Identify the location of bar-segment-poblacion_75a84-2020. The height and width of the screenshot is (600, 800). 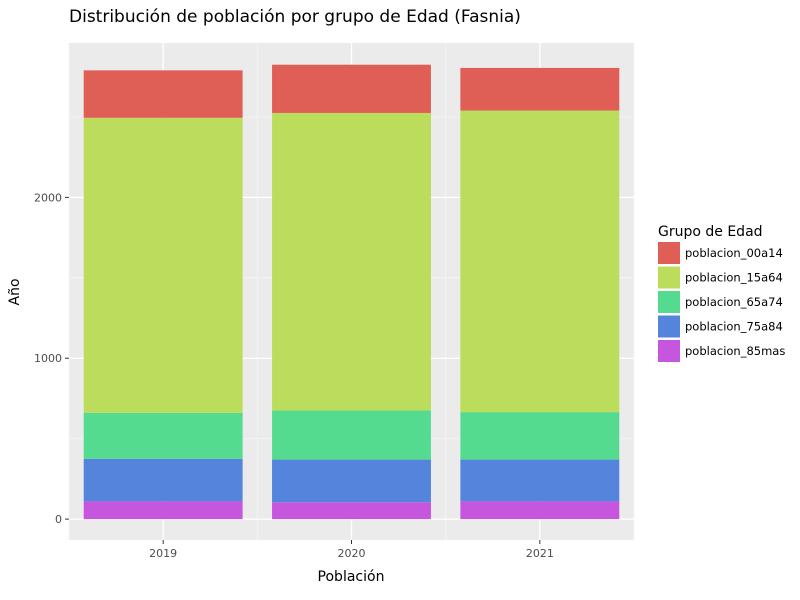
(351, 481).